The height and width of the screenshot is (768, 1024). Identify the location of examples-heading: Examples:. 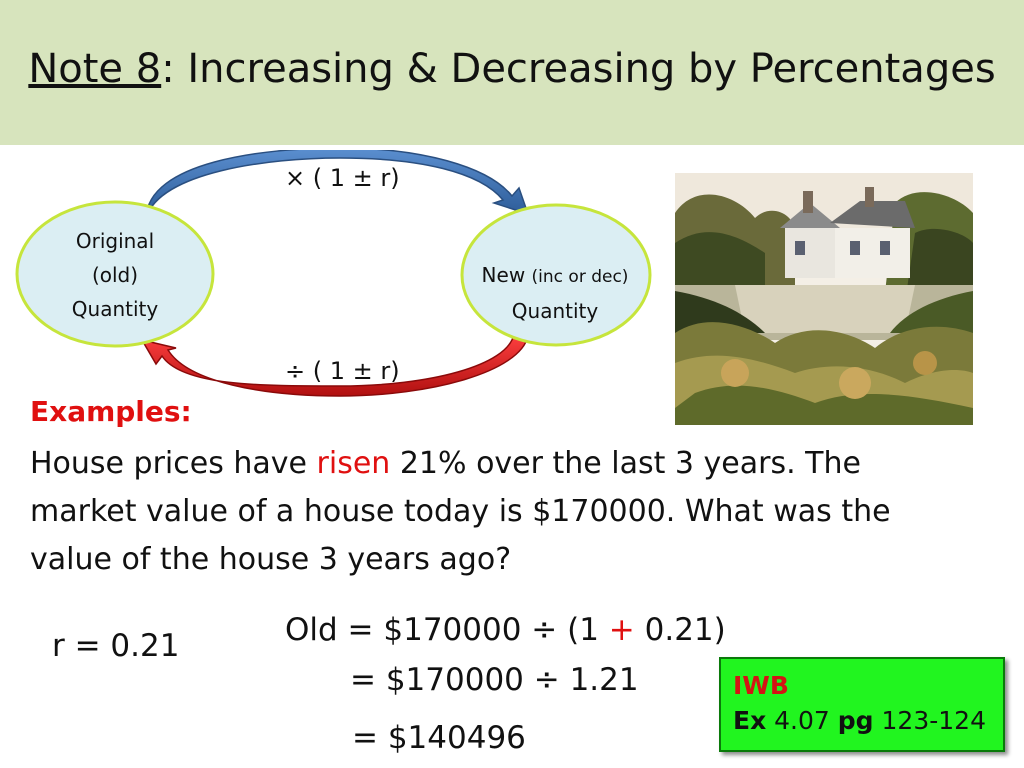
(111, 411).